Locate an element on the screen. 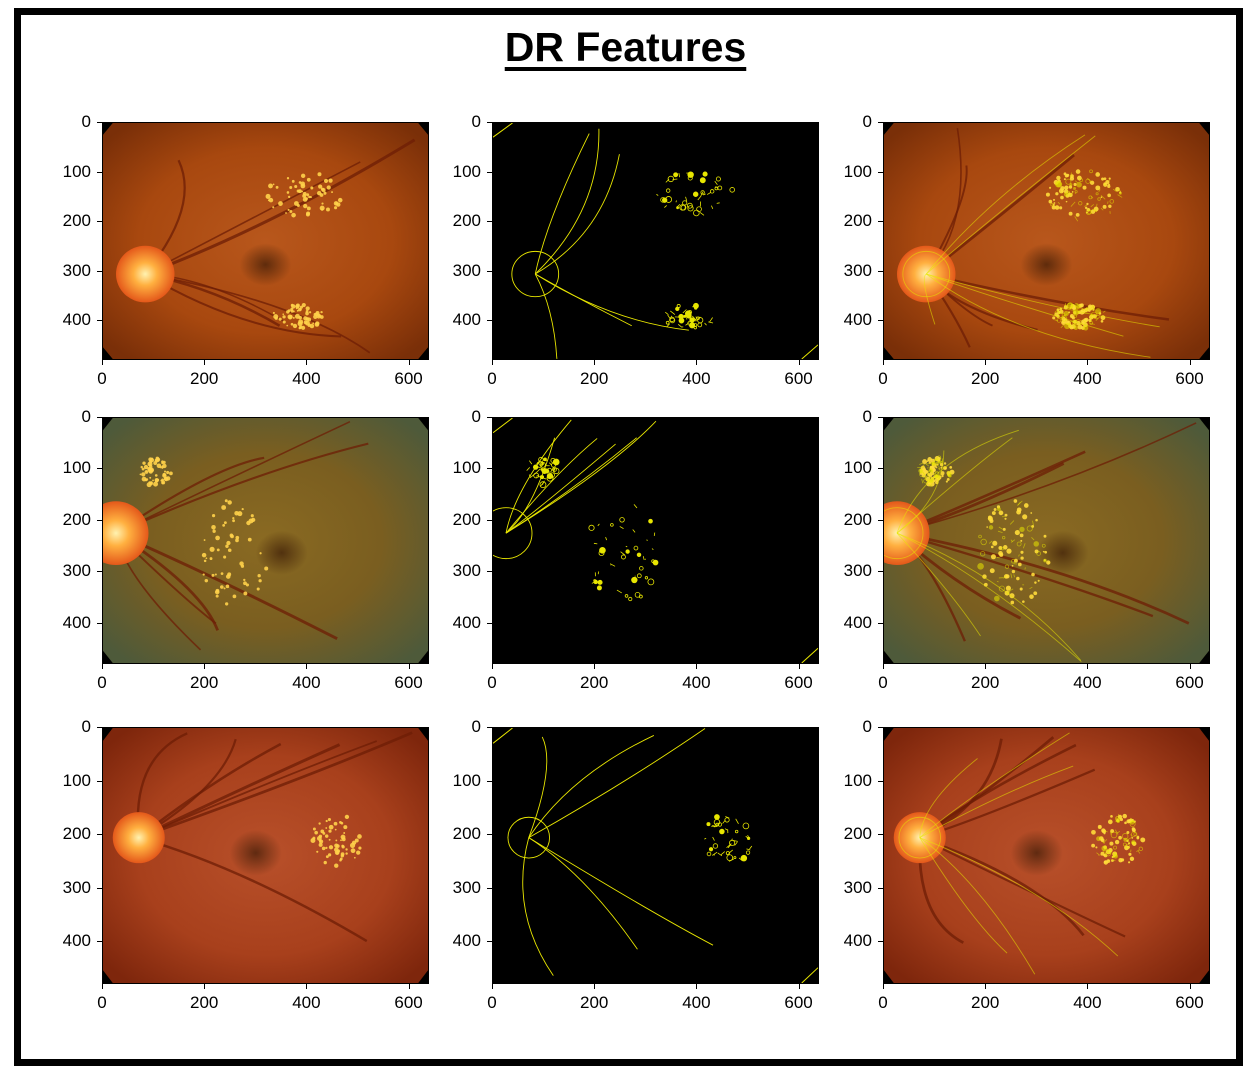  image-axes is located at coordinates (1046, 241).